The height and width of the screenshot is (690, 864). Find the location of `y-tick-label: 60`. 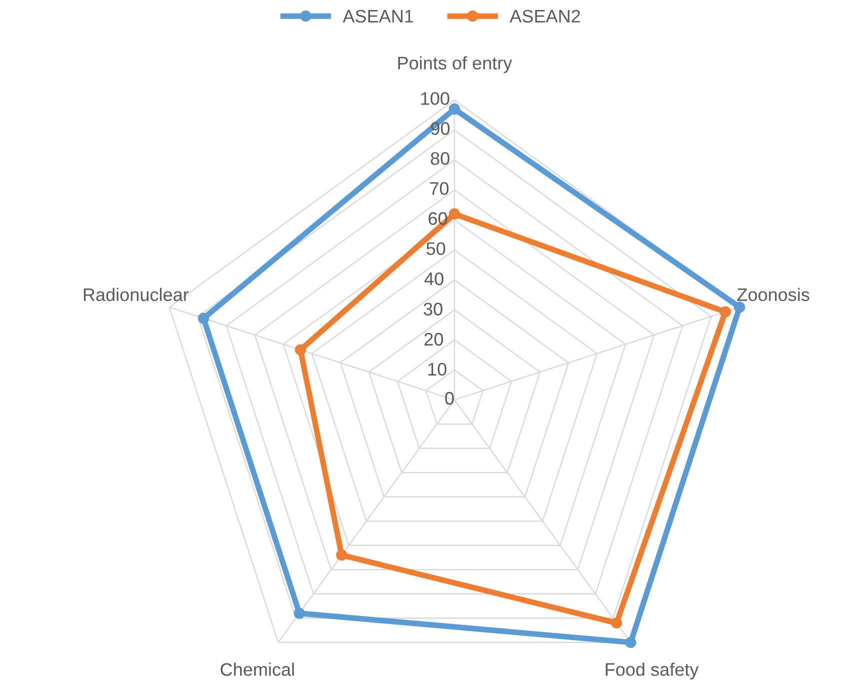

y-tick-label: 60 is located at coordinates (438, 218).